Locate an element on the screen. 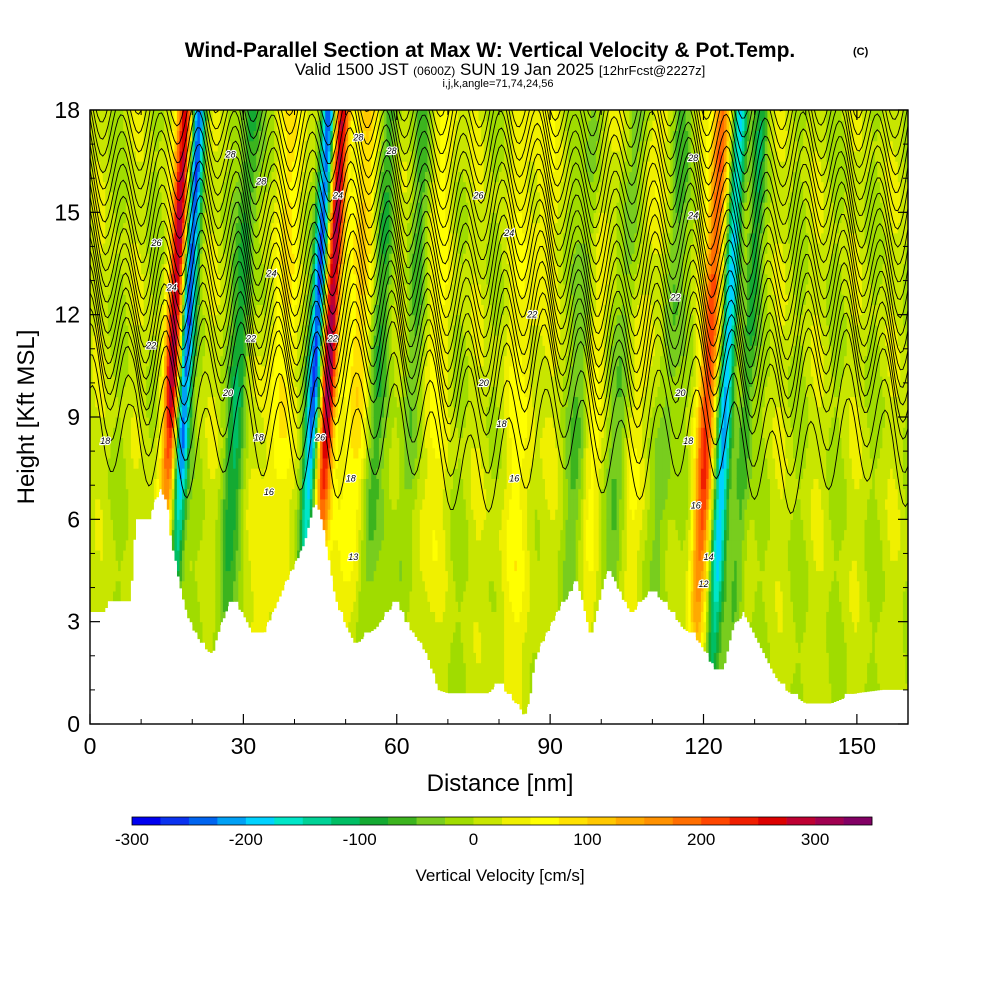 The height and width of the screenshot is (1000, 1000). valid-date: SUN 19 Jan 2025 is located at coordinates (527, 69).